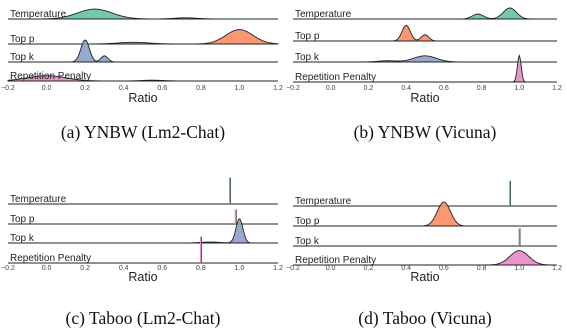 This screenshot has width=567, height=333. What do you see at coordinates (425, 132) in the screenshot?
I see `panel-caption: (b) YNBW (Vicuna)` at bounding box center [425, 132].